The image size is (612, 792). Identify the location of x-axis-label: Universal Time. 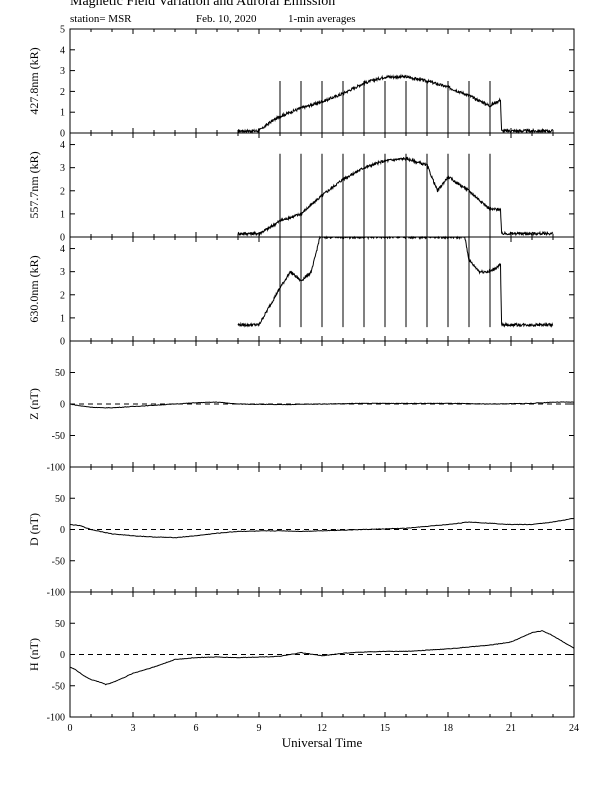
(322, 742).